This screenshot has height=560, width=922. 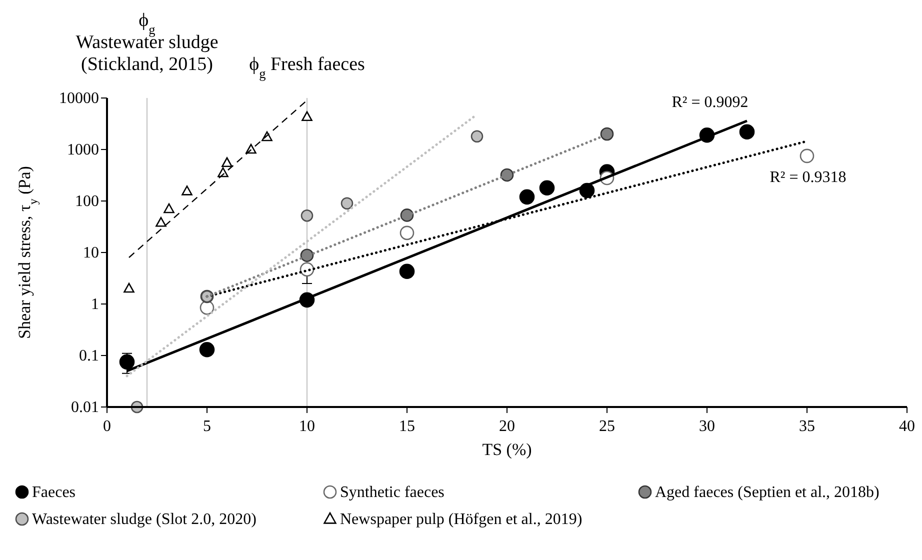 I want to click on x-tick-label: 15, so click(x=407, y=426).